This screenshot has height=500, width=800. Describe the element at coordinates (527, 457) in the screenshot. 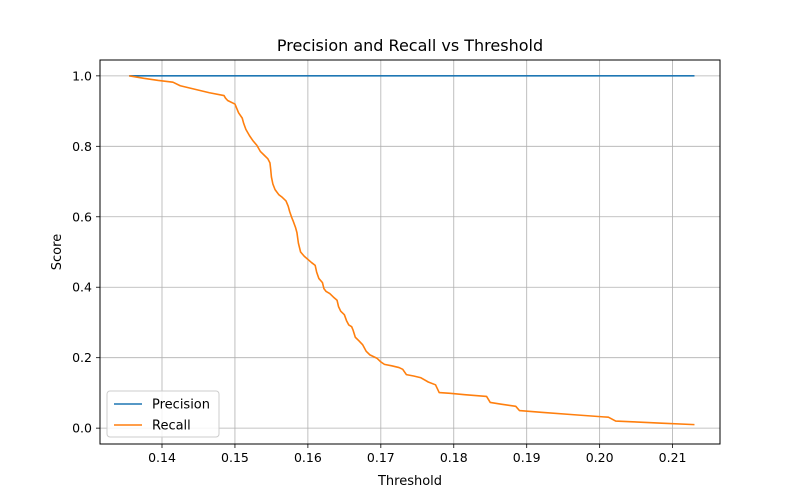

I see `x-tick-label: 0.19` at that location.